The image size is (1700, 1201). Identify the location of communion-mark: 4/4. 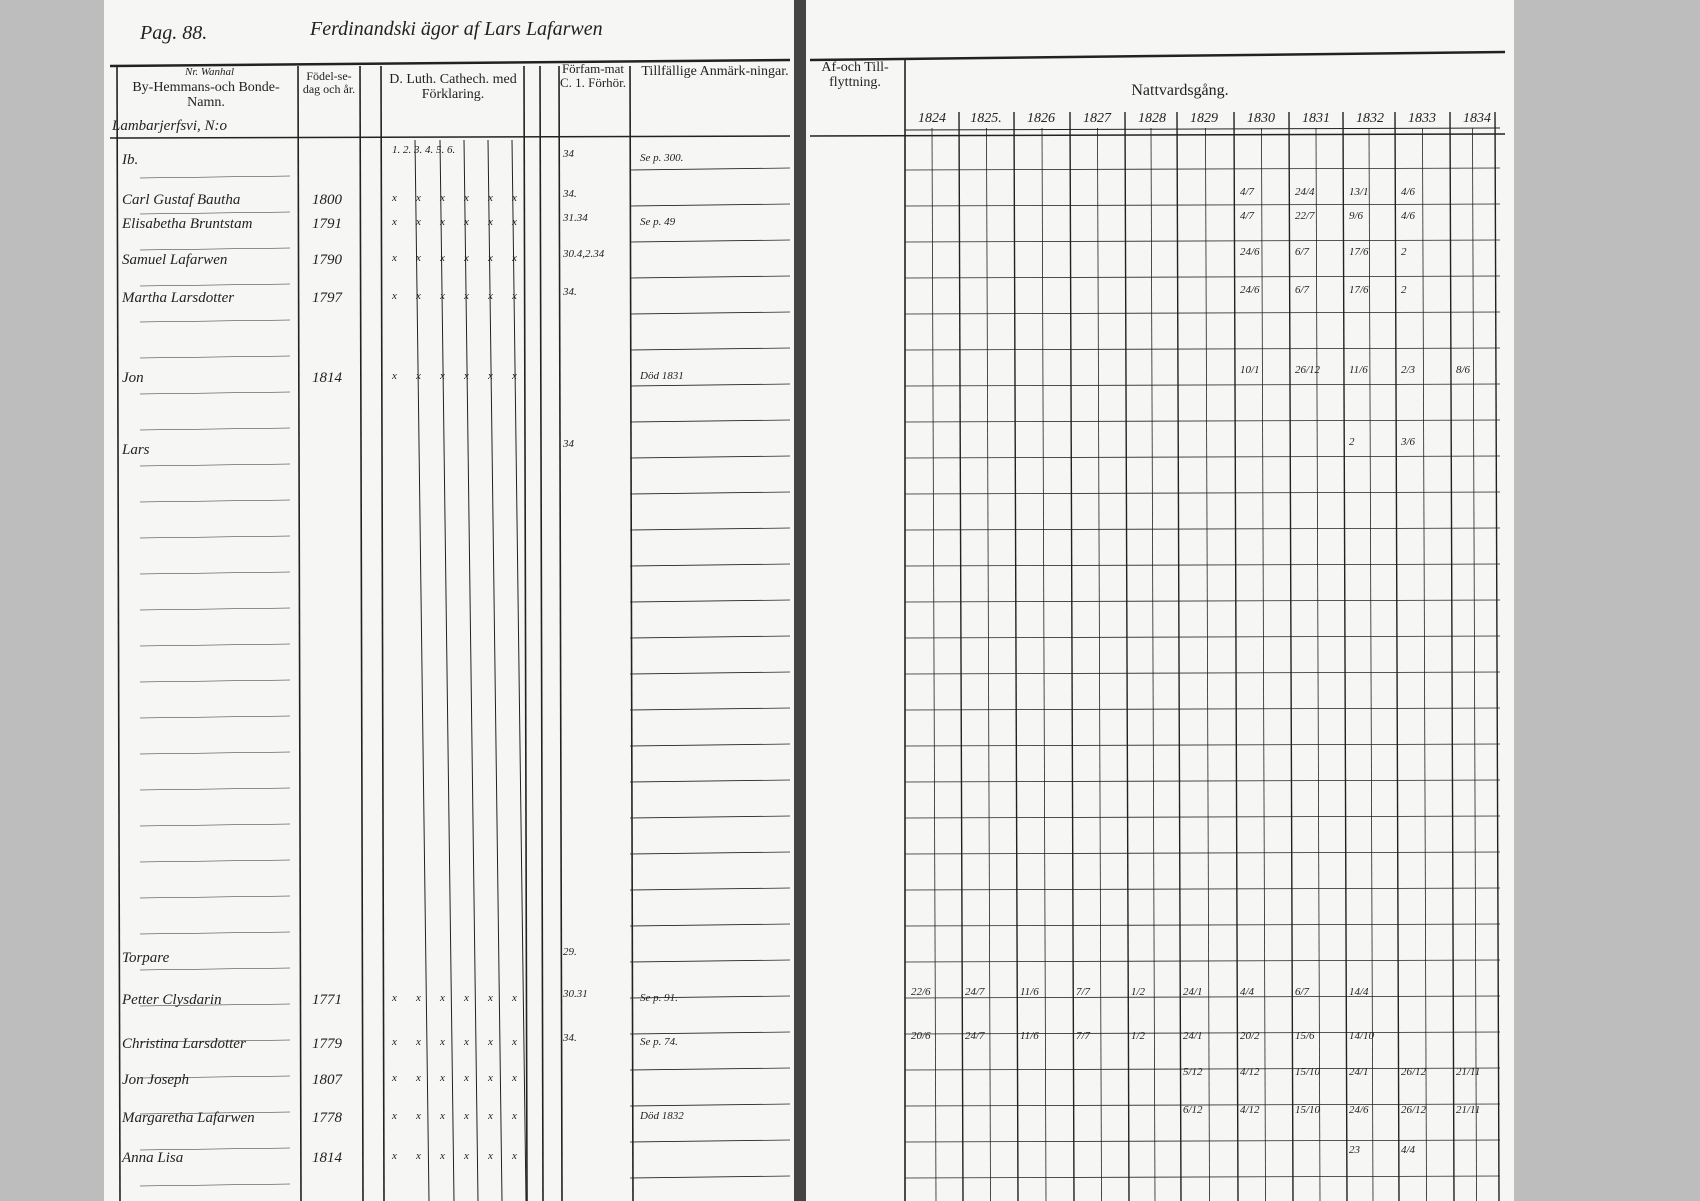
(1247, 992).